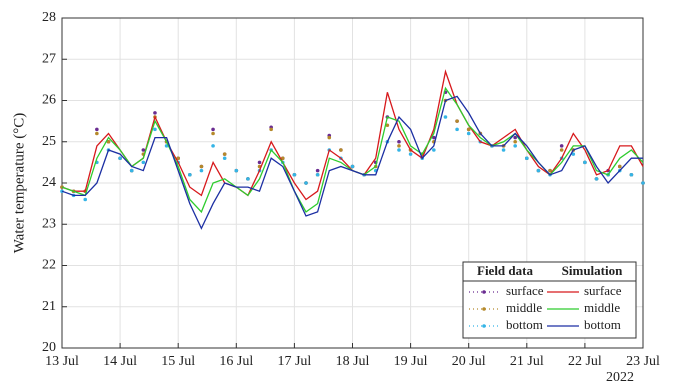  What do you see at coordinates (236, 361) in the screenshot?
I see `x-tick-label: 16 Jul` at bounding box center [236, 361].